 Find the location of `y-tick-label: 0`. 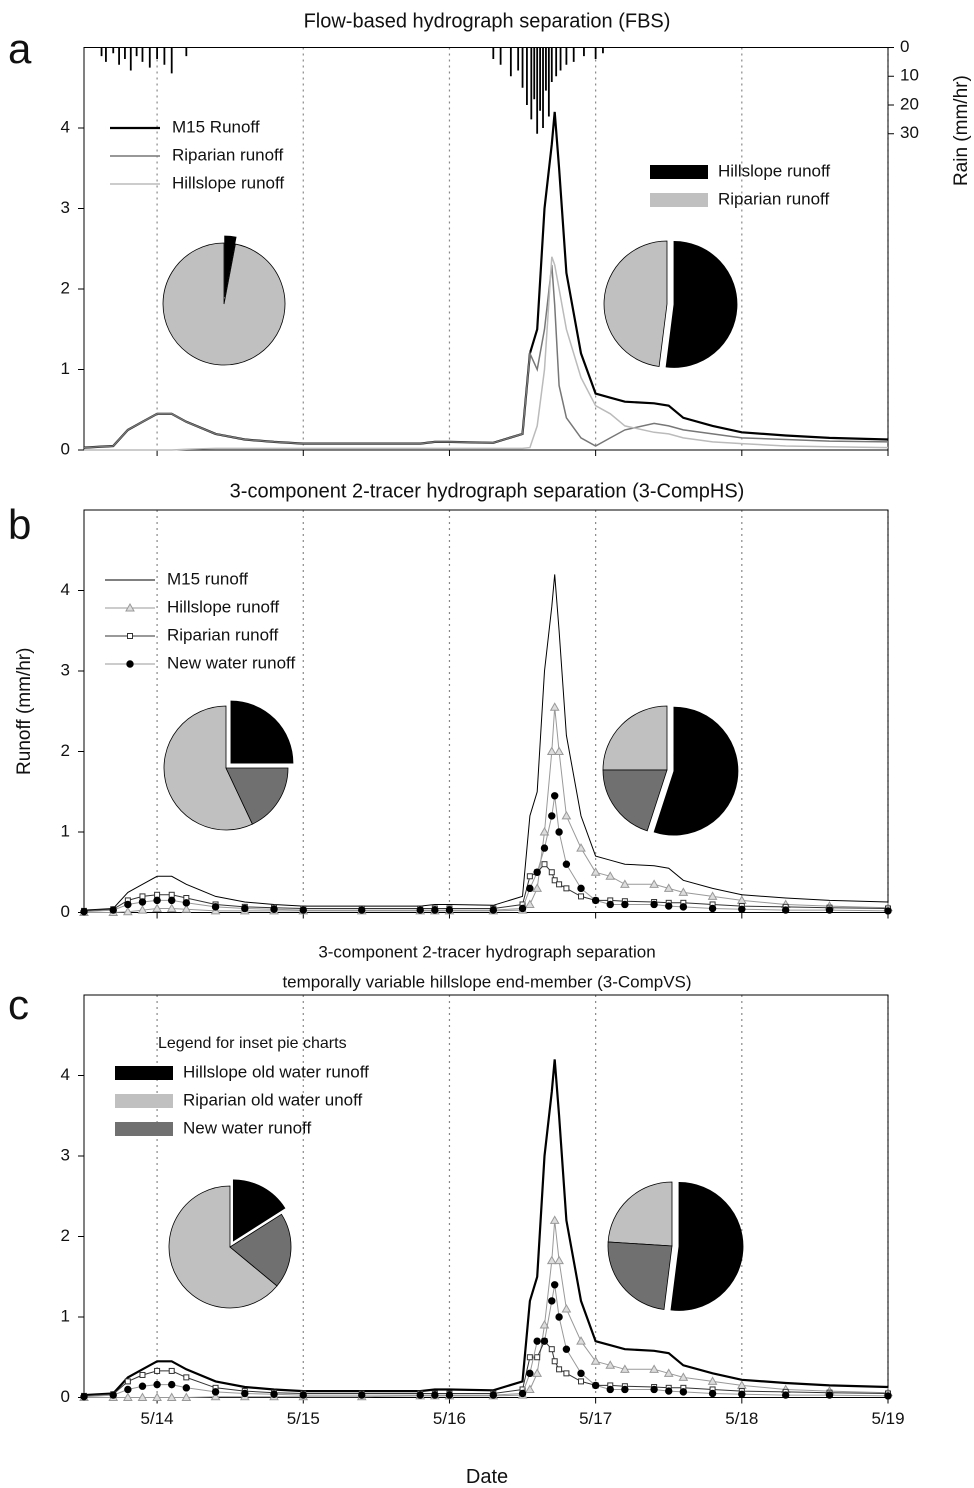

y-tick-label: 0 is located at coordinates (65, 1396).